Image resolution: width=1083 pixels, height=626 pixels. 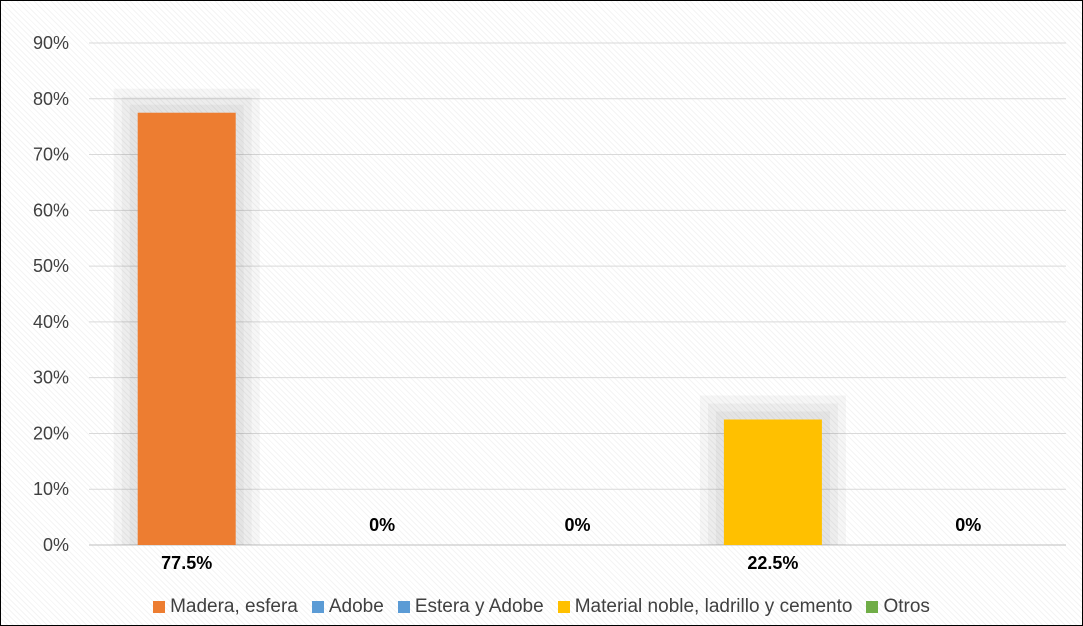 What do you see at coordinates (906, 606) in the screenshot?
I see `legend-label: Otros` at bounding box center [906, 606].